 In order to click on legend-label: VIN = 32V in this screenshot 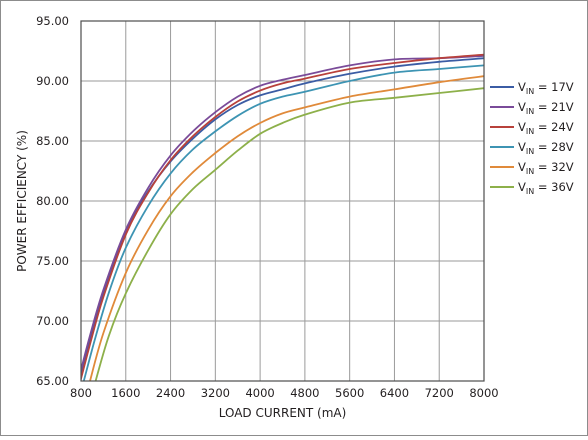, I will do `click(546, 168)`.